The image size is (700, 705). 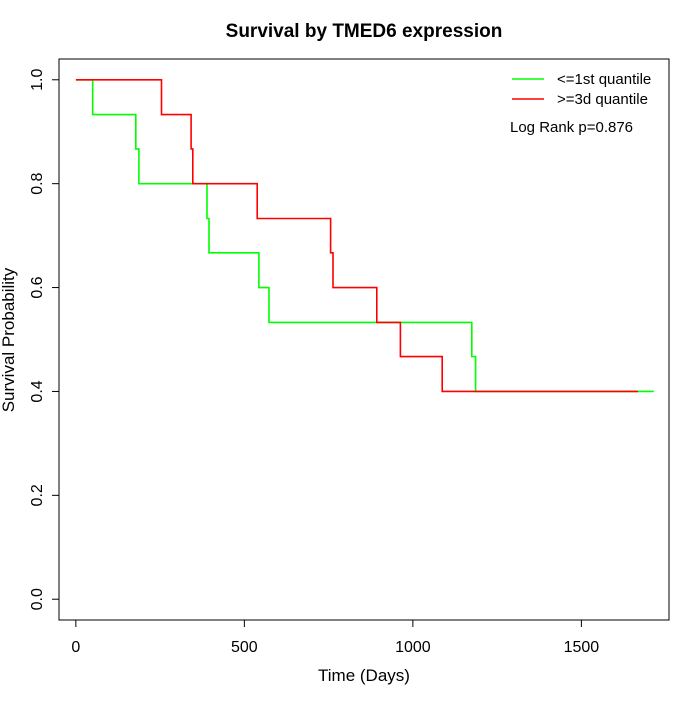 What do you see at coordinates (37, 391) in the screenshot?
I see `y-tick-label: 0.4` at bounding box center [37, 391].